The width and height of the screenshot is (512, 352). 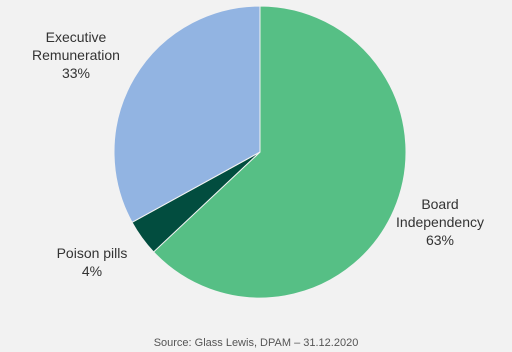 I want to click on slice-category-label: Independency, so click(x=440, y=222).